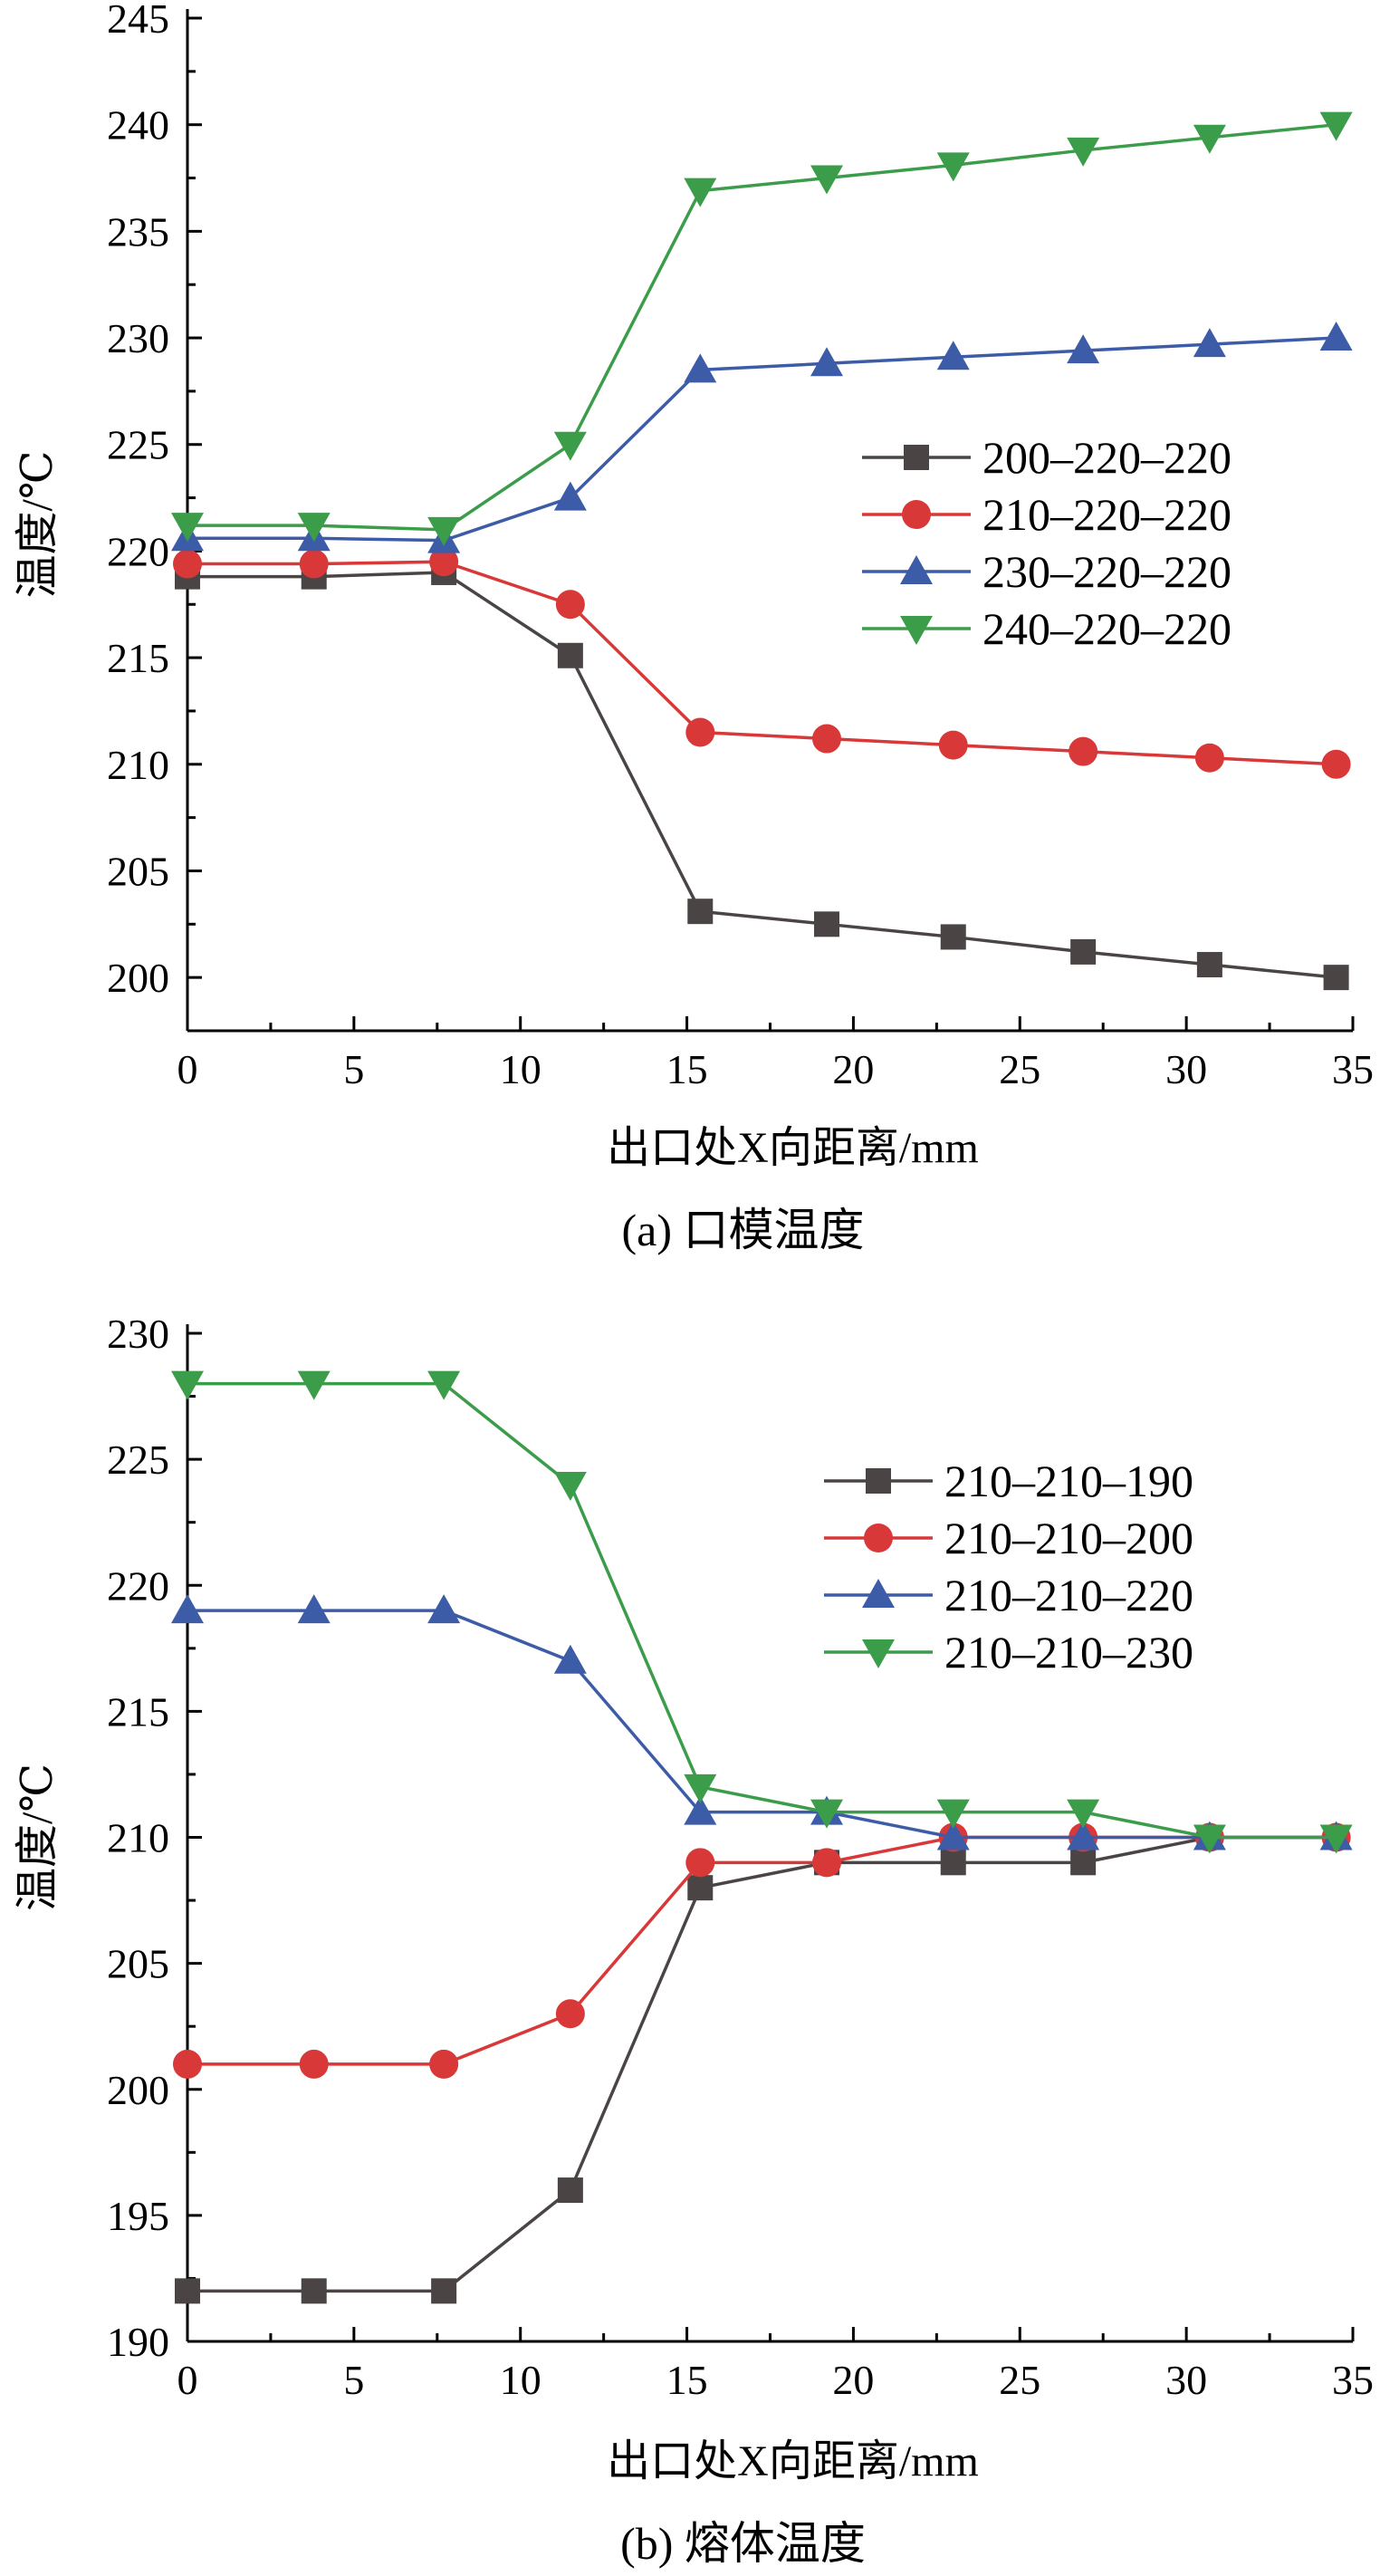 The width and height of the screenshot is (1380, 2576). I want to click on legend-label: 210–220–220, so click(1106, 514).